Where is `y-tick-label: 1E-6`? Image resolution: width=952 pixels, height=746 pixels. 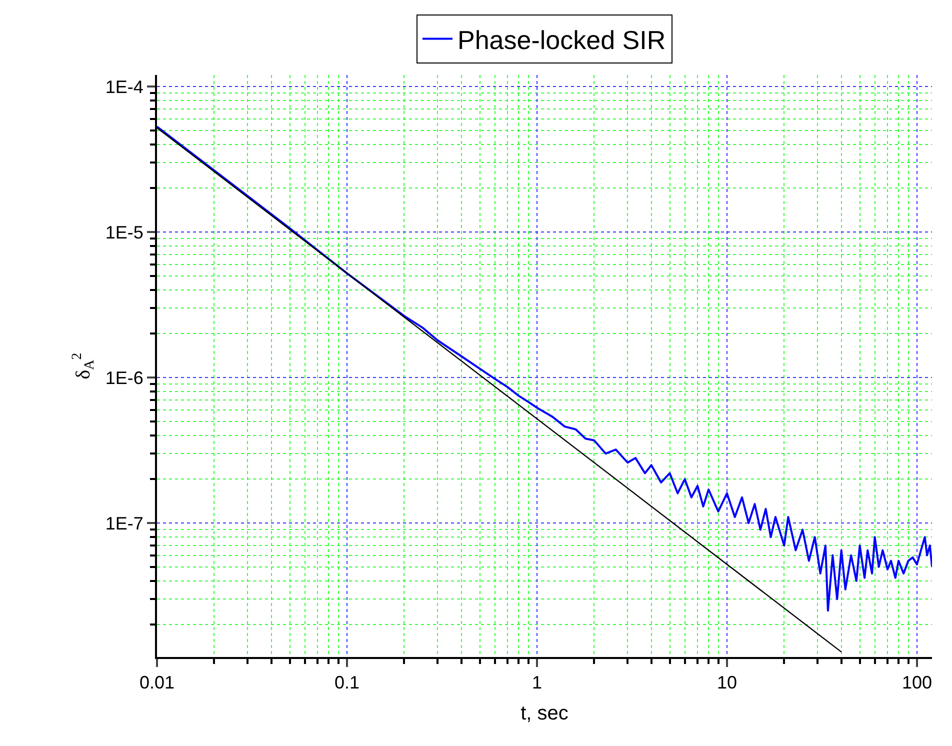 y-tick-label: 1E-6 is located at coordinates (124, 378).